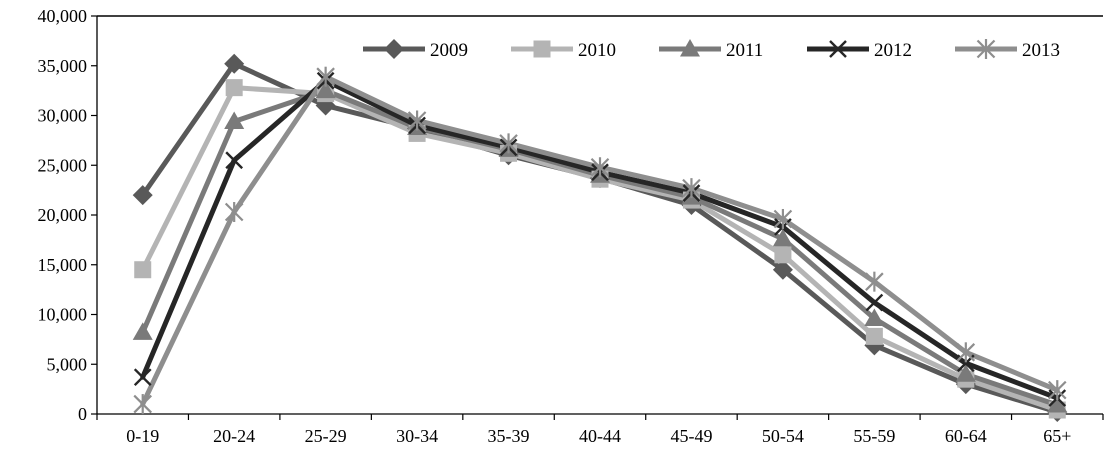 The image size is (1107, 452). I want to click on y-tick-label: 30,000, so click(63, 116).